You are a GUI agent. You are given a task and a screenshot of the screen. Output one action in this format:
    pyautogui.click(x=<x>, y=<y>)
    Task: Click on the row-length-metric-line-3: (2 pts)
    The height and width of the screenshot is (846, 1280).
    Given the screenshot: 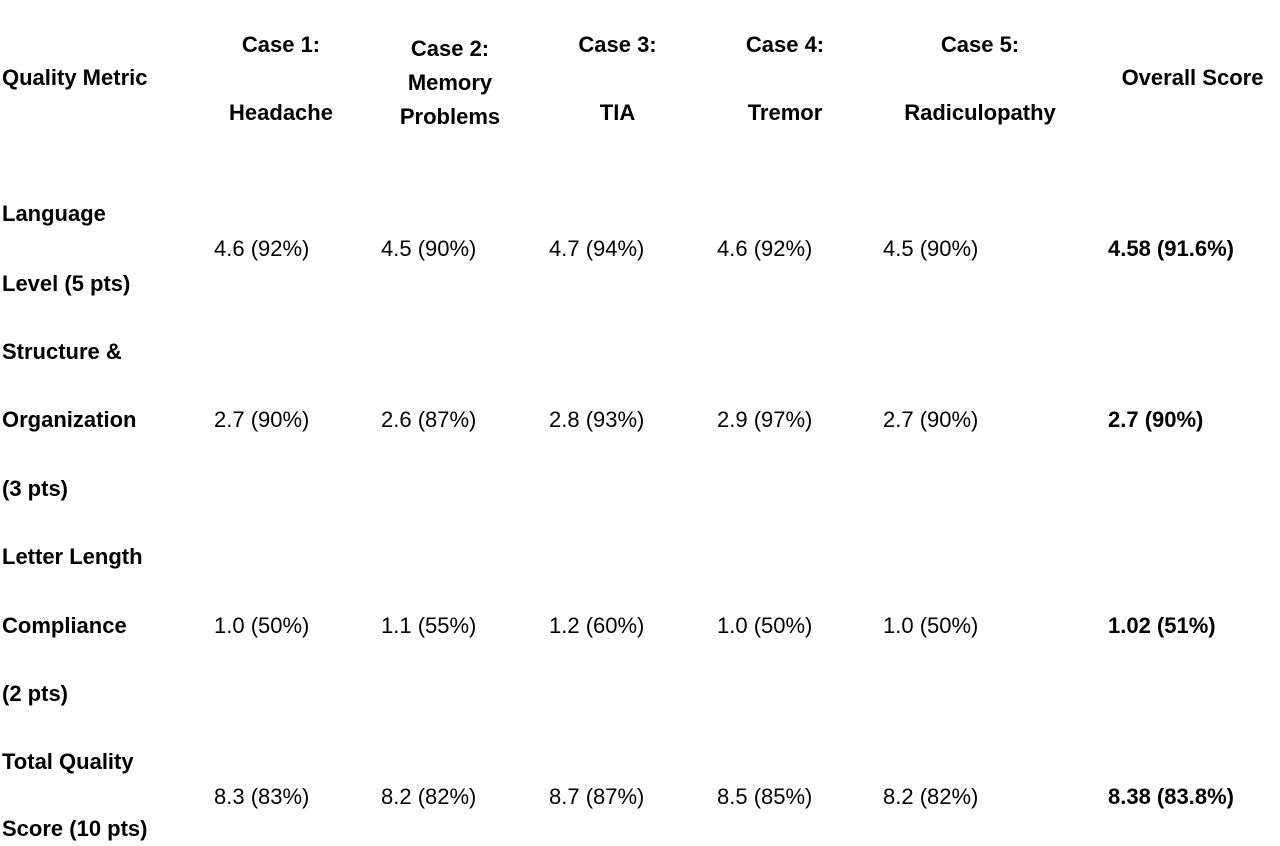 What is the action you would take?
    pyautogui.click(x=35, y=693)
    